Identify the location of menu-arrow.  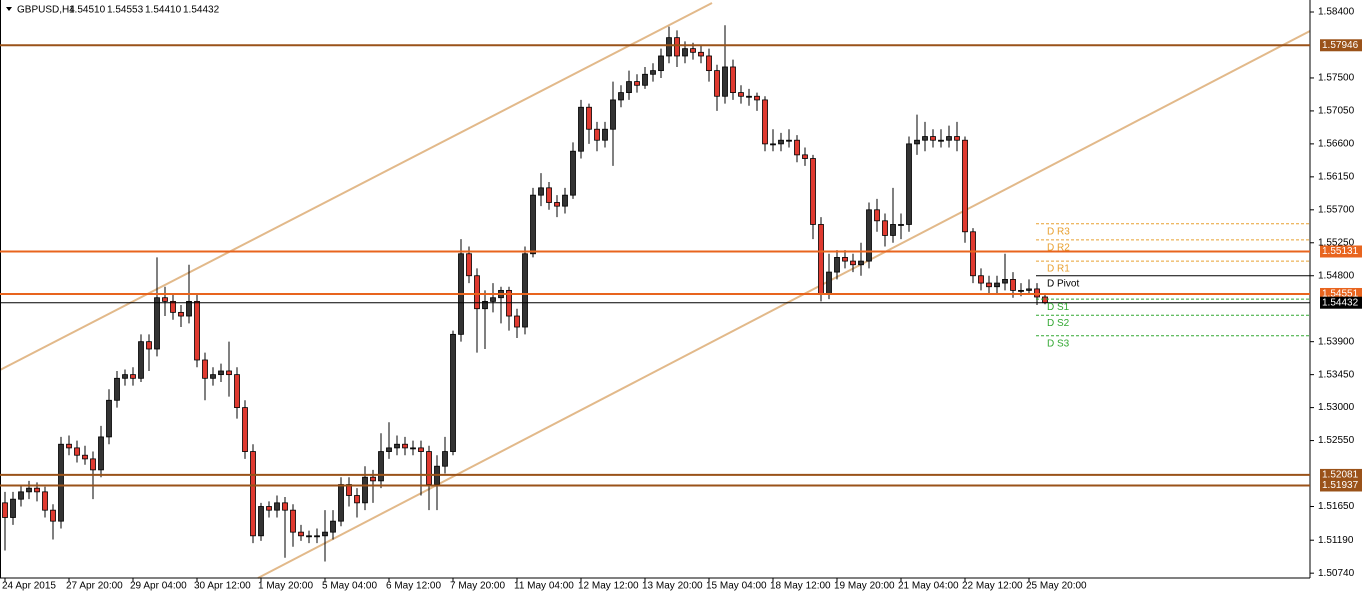
(9, 9).